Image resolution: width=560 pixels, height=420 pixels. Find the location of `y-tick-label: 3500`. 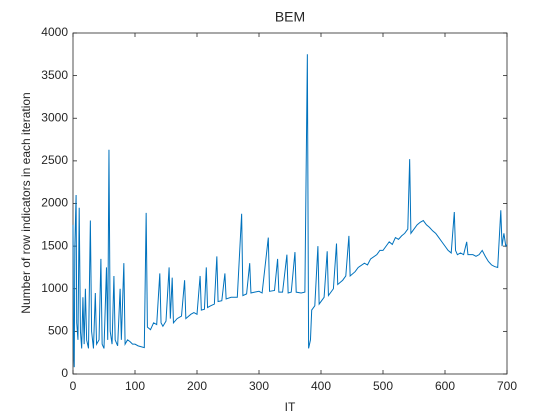

y-tick-label: 3500 is located at coordinates (54, 75).